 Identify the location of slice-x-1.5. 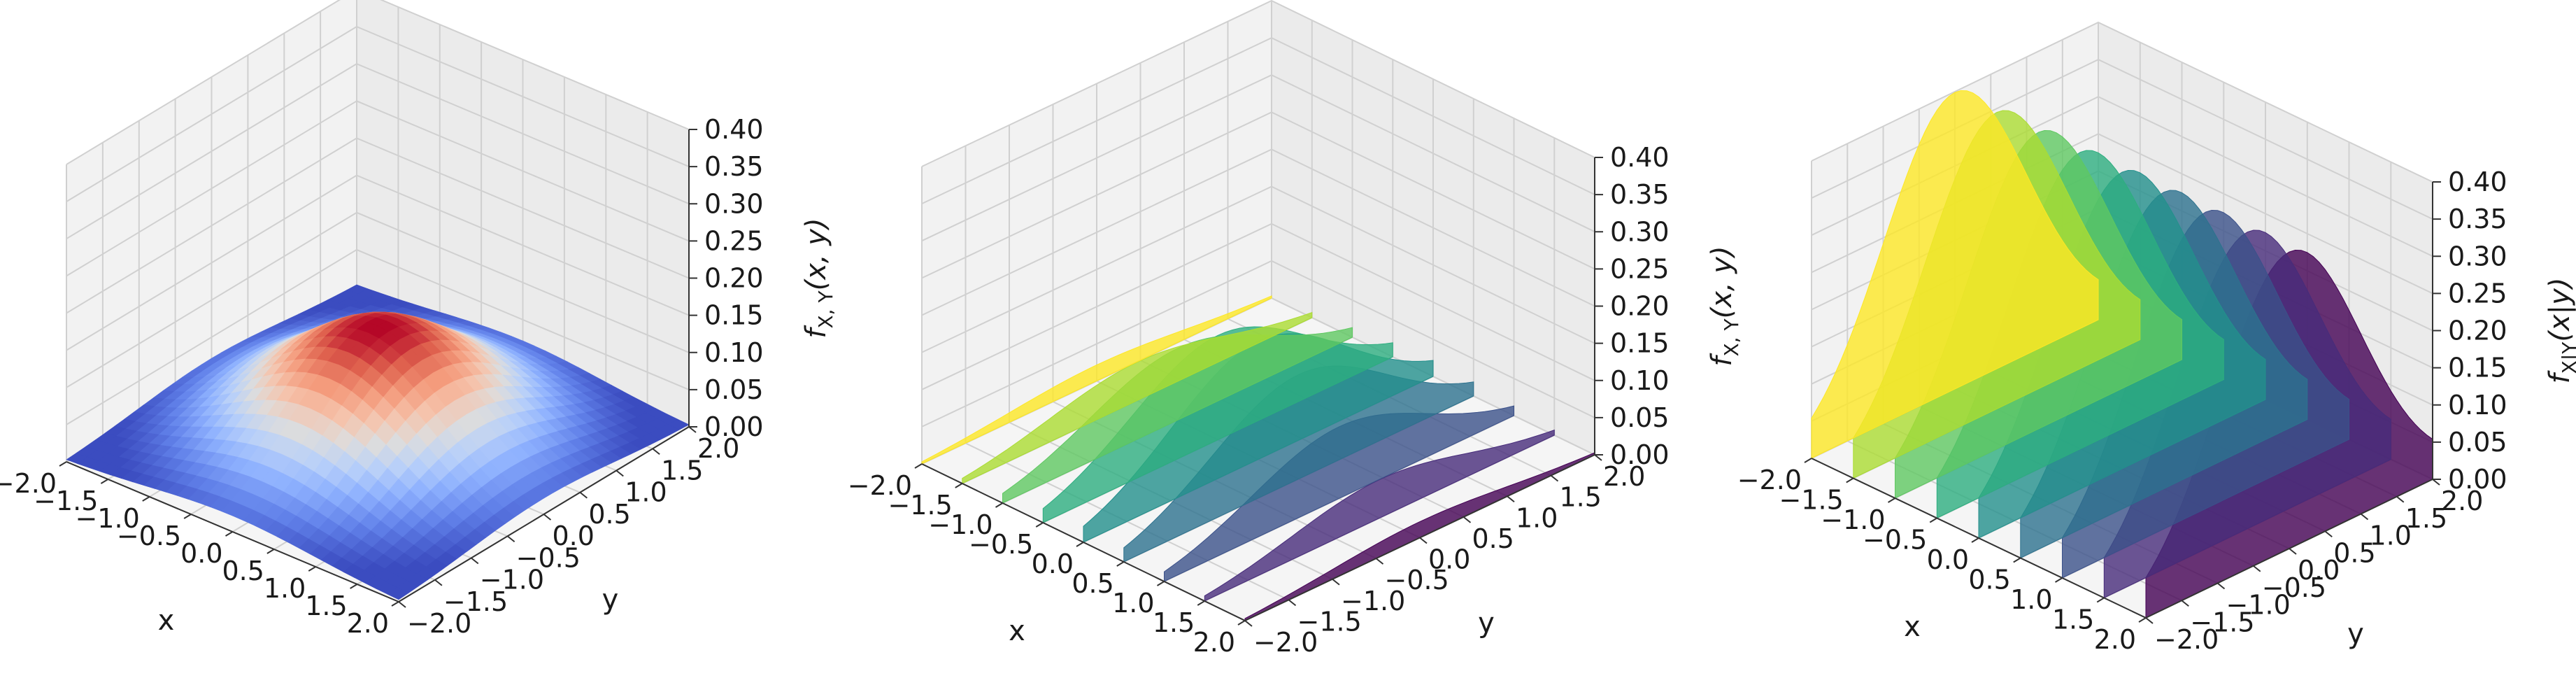
(1379, 515).